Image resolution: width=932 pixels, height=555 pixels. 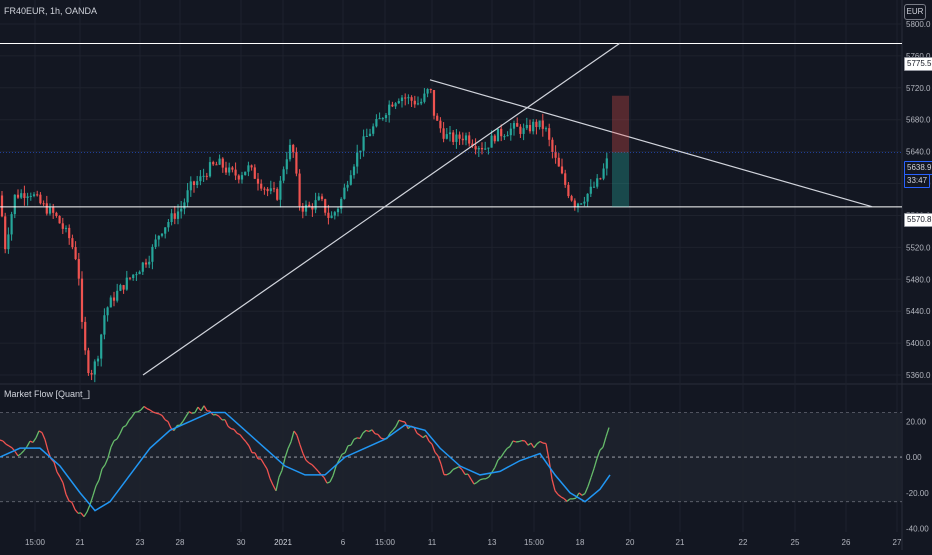 I want to click on oscillator-tick-label: 0.00, so click(x=914, y=457).